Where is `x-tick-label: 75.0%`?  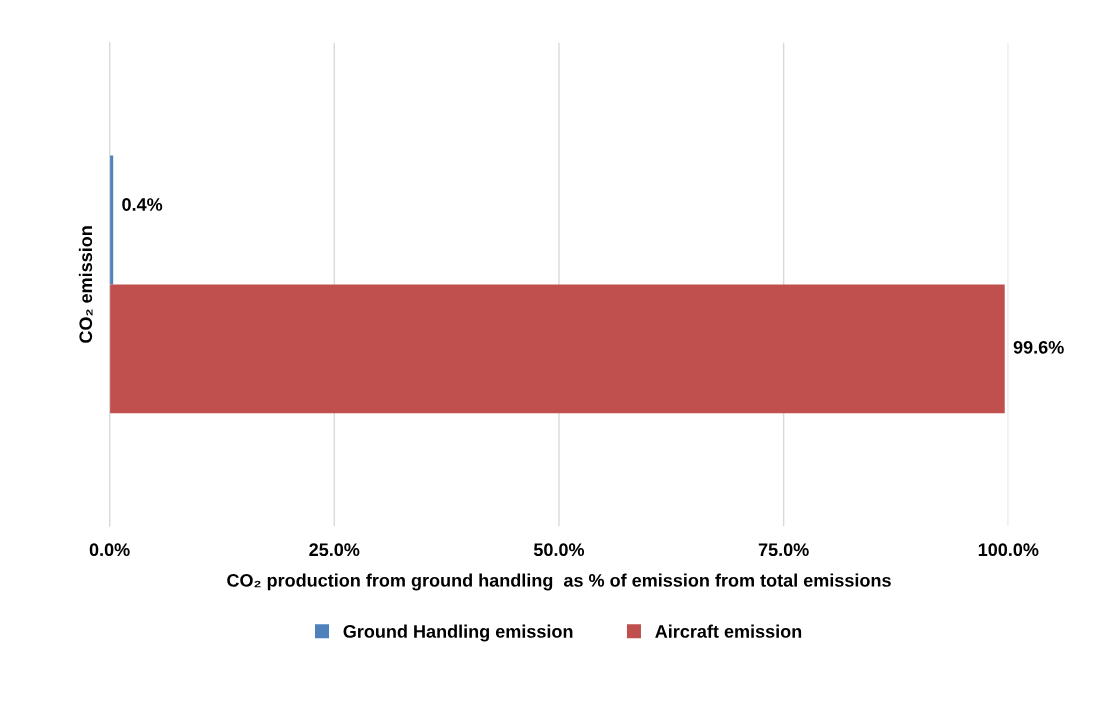 x-tick-label: 75.0% is located at coordinates (783, 550).